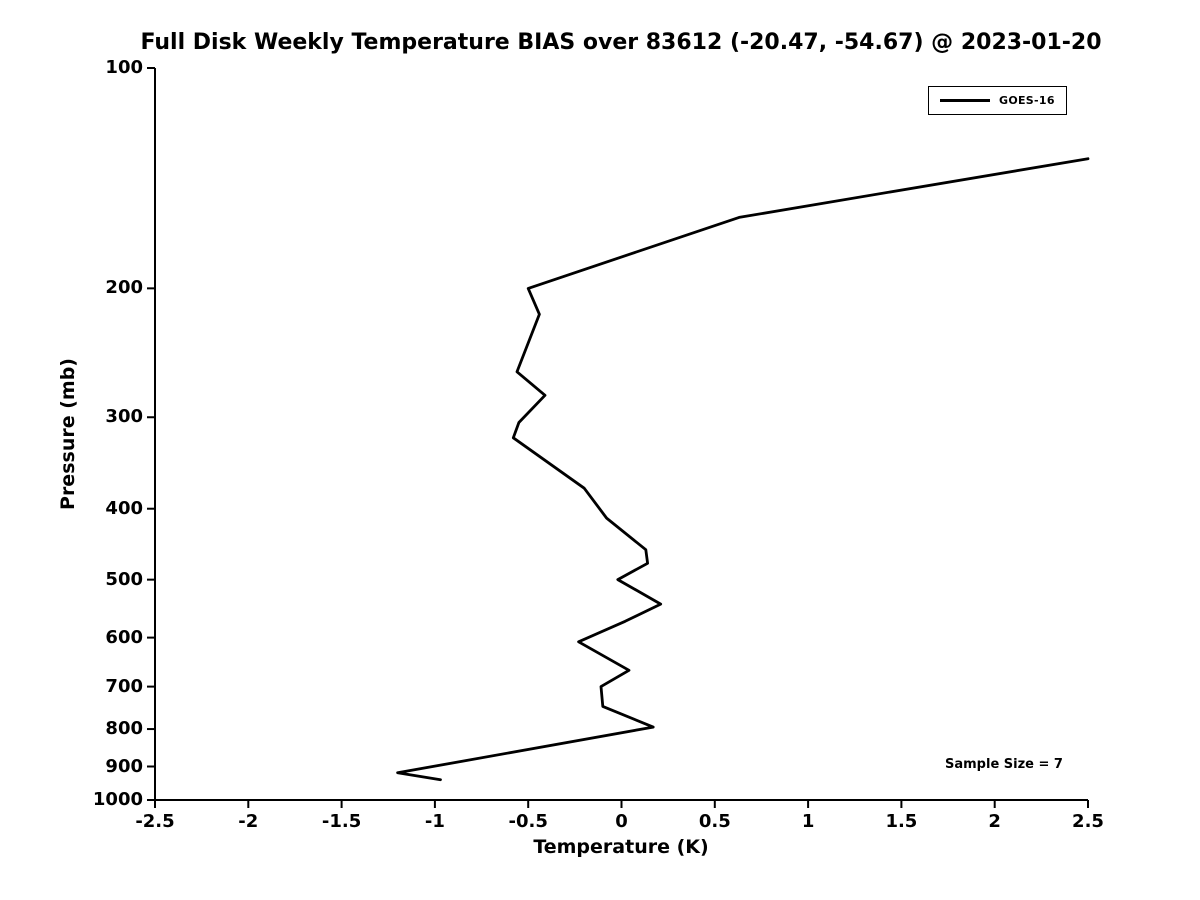 This screenshot has height=900, width=1200. I want to click on y-tick-label: 600, so click(124, 637).